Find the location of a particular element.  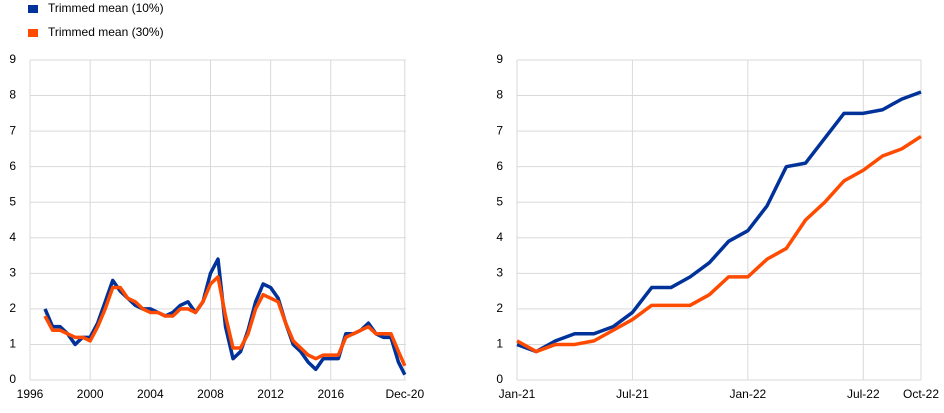

x-tick-label: Oct-22 is located at coordinates (921, 394).